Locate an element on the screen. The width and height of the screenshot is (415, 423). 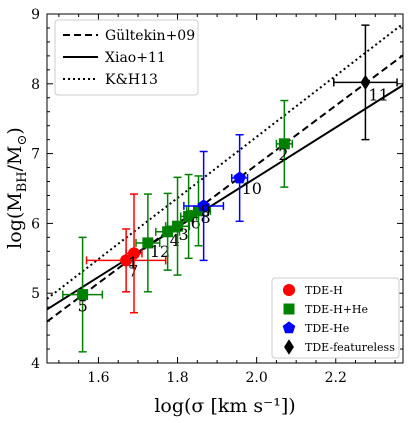
point-label: 7 is located at coordinates (133, 270).